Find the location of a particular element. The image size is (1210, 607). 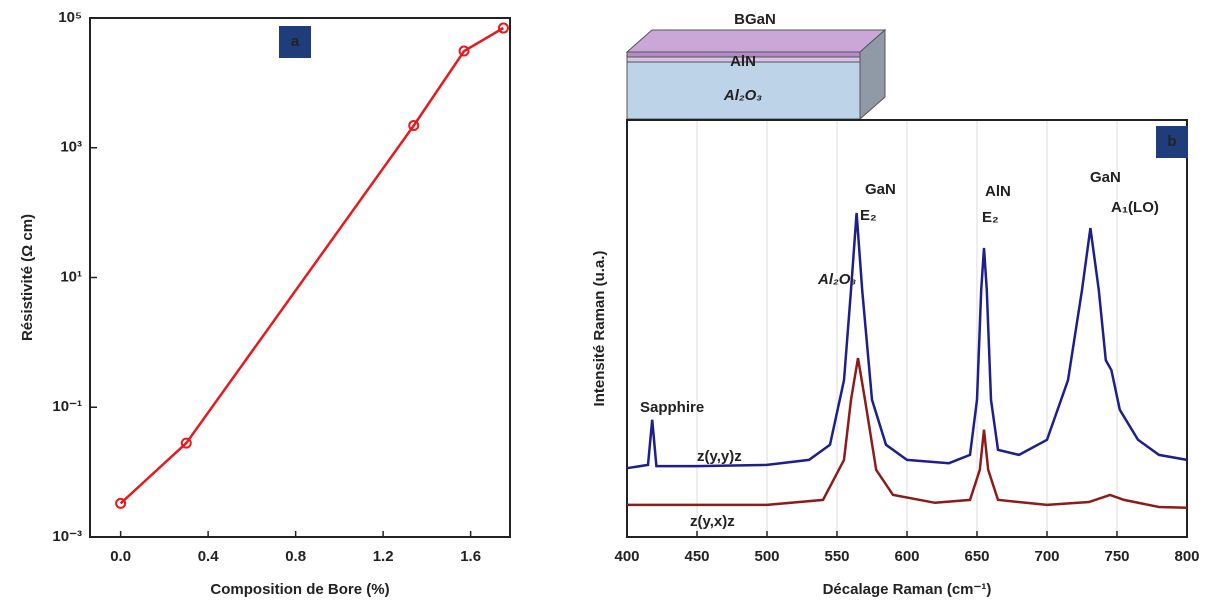

y-axis-label: Résistivité (Ω cm) is located at coordinates (27, 277).